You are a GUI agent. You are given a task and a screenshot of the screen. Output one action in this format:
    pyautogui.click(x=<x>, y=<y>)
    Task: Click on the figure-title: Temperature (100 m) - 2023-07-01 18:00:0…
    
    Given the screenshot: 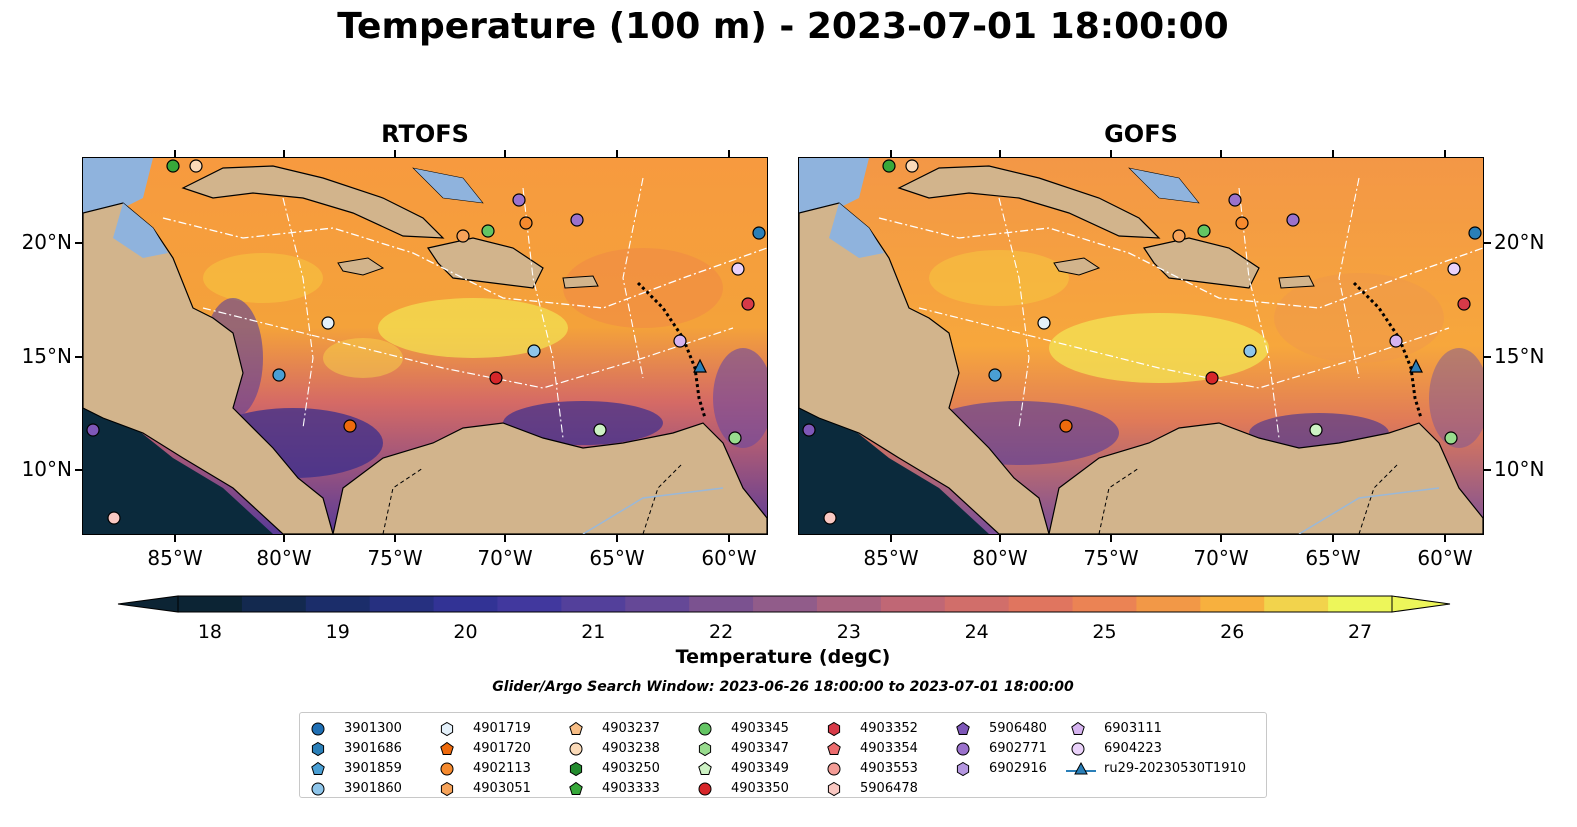 What is the action you would take?
    pyautogui.click(x=783, y=26)
    